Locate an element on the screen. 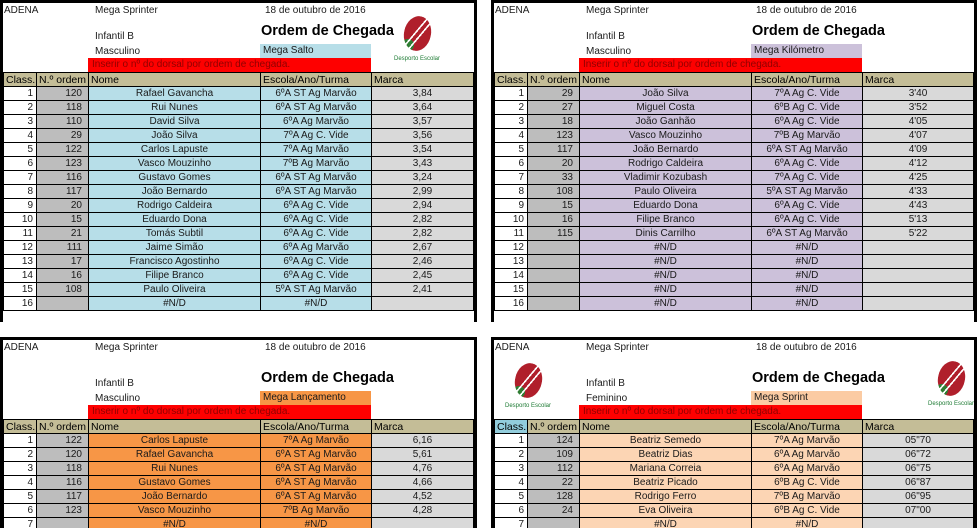  class-cell: 11 is located at coordinates (20, 233).